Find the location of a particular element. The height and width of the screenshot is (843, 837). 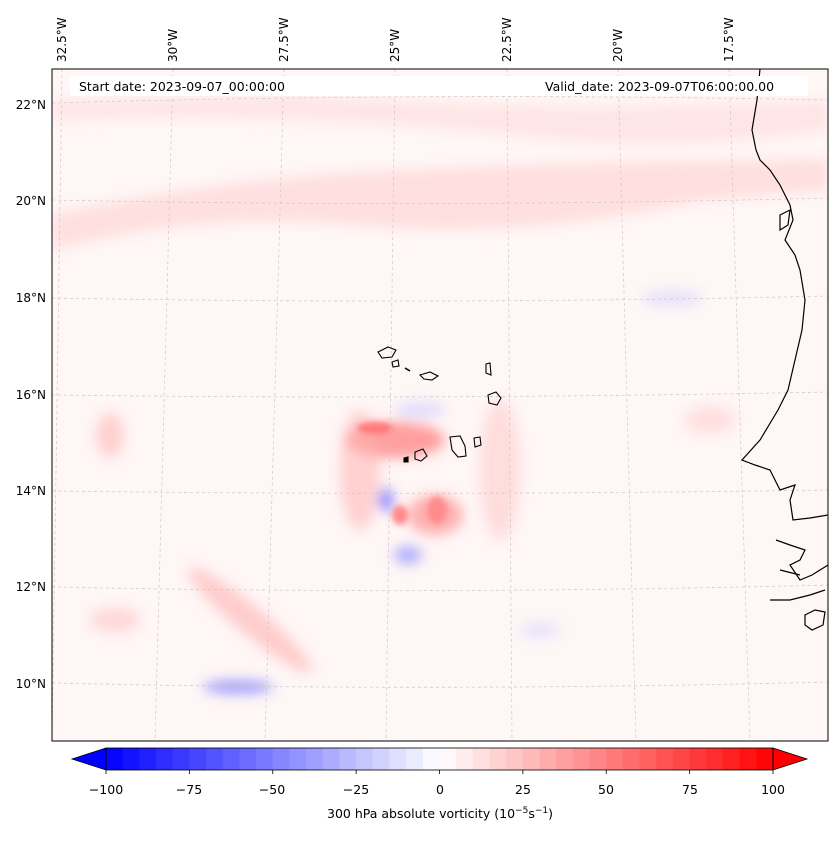

lat-label-16n: 16°N is located at coordinates (30, 395).